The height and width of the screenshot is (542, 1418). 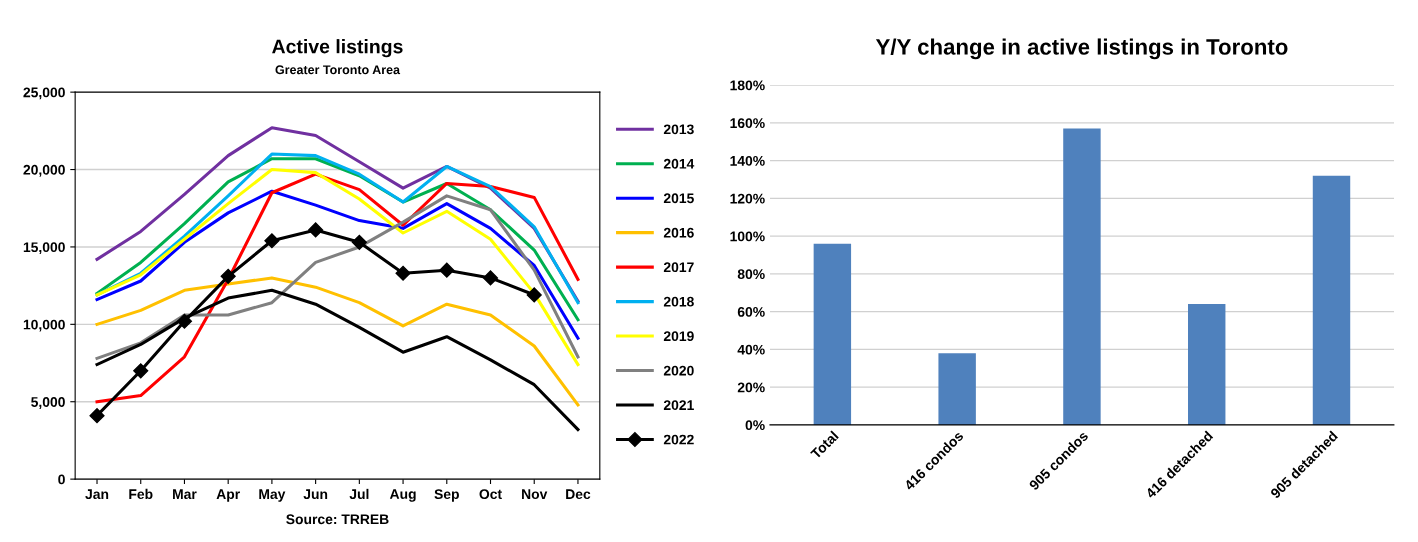 What do you see at coordinates (678, 198) in the screenshot?
I see `legend-label: 2015` at bounding box center [678, 198].